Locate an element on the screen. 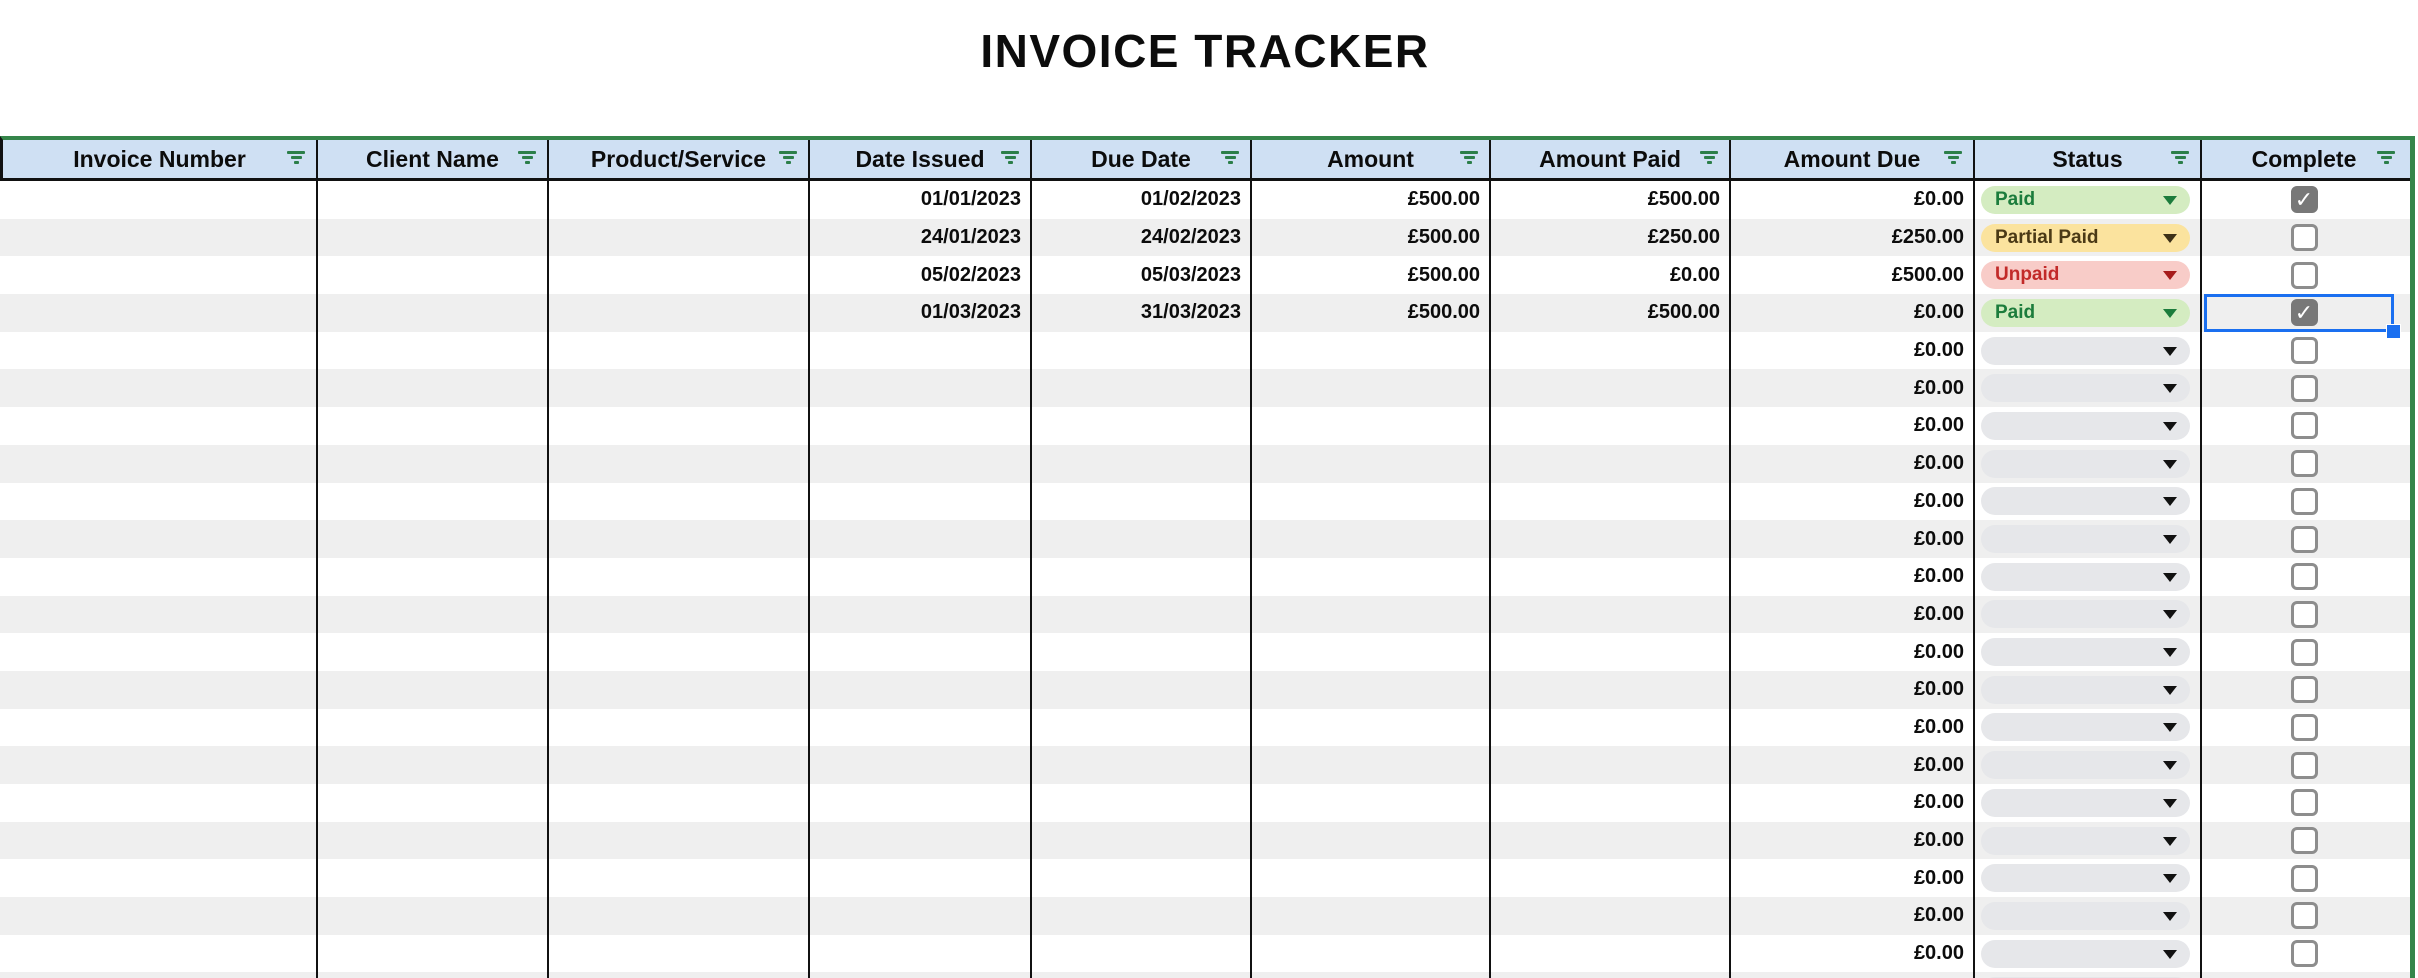 This screenshot has width=2418, height=978. cell-status: Paid is located at coordinates (2088, 200).